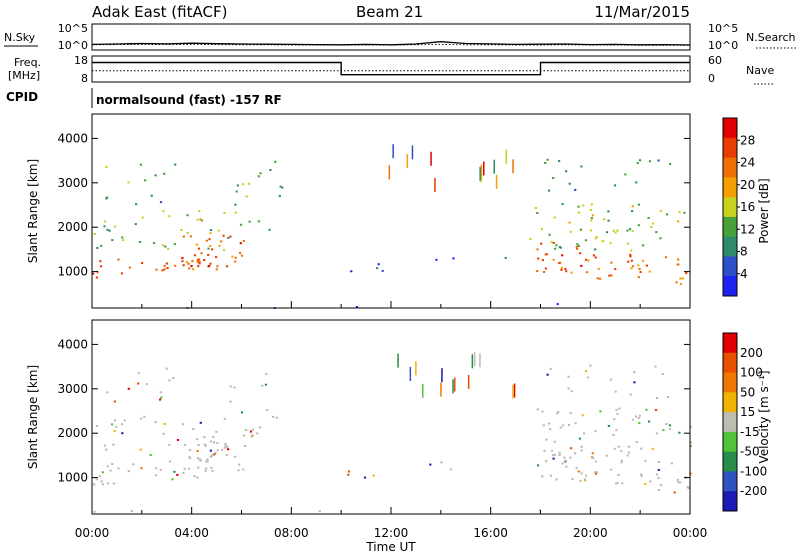 This screenshot has width=800, height=554. Describe the element at coordinates (72, 344) in the screenshot. I see `ytick-label: 4000` at that location.